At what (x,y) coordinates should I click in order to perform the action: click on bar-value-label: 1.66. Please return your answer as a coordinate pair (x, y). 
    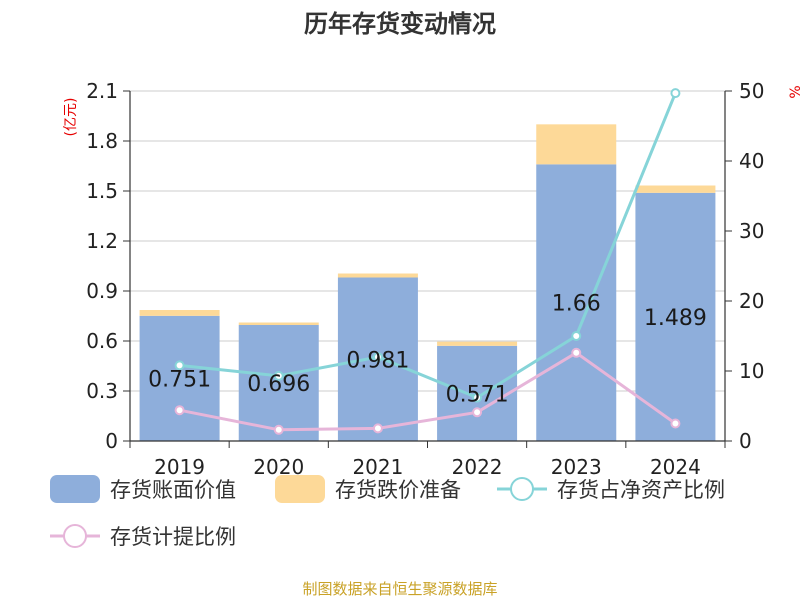
    Looking at the image, I should click on (576, 304).